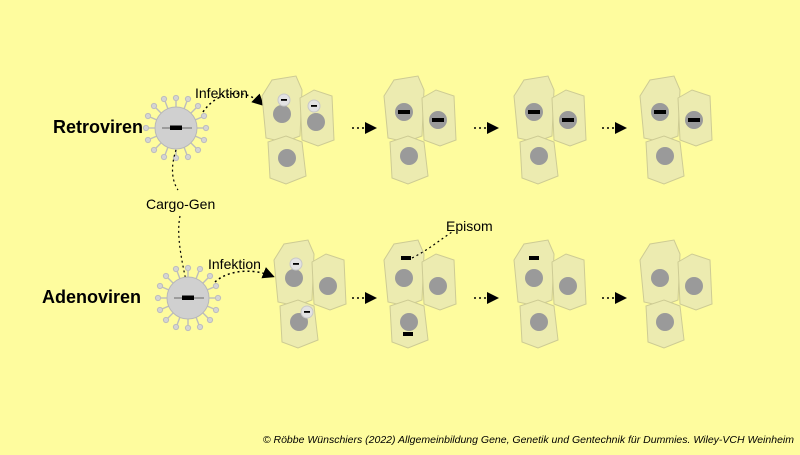  What do you see at coordinates (221, 93) in the screenshot?
I see `infektion-label-retro: Infektion` at bounding box center [221, 93].